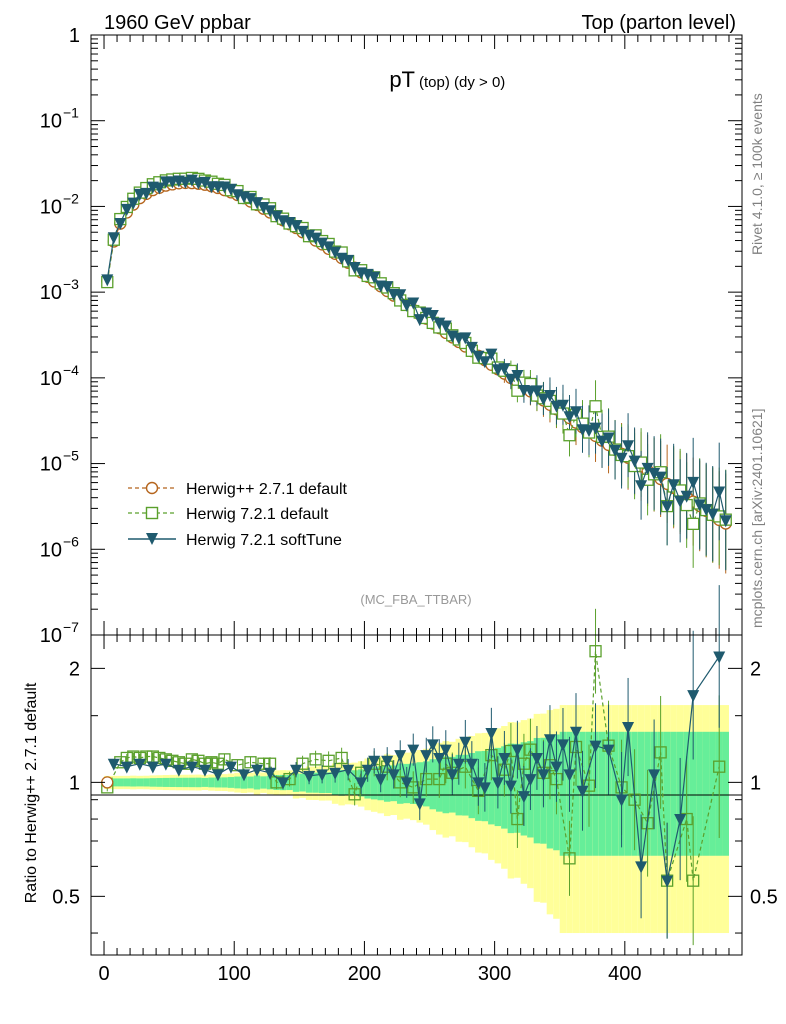 The image size is (786, 1024). What do you see at coordinates (71, 284) in the screenshot?
I see `y-tick-exponent: −3` at bounding box center [71, 284].